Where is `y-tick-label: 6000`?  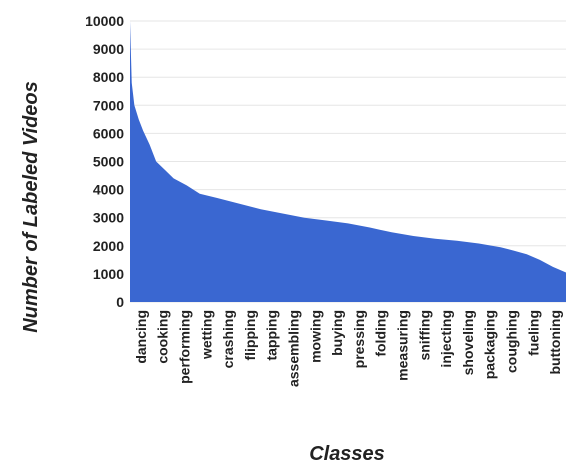 y-tick-label: 6000 is located at coordinates (108, 133).